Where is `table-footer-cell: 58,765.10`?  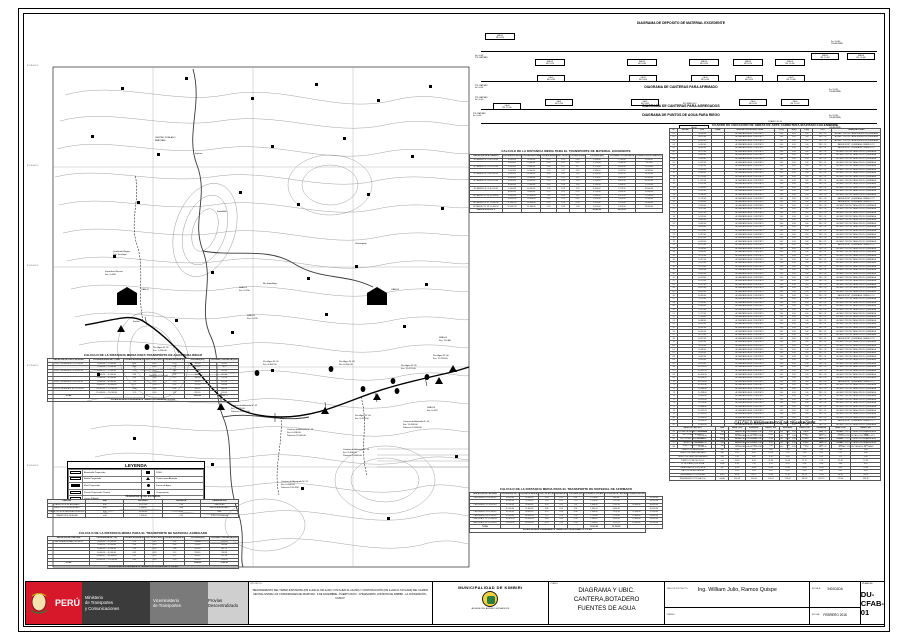
table-footer-cell: 58,765.10 is located at coordinates (621, 210).